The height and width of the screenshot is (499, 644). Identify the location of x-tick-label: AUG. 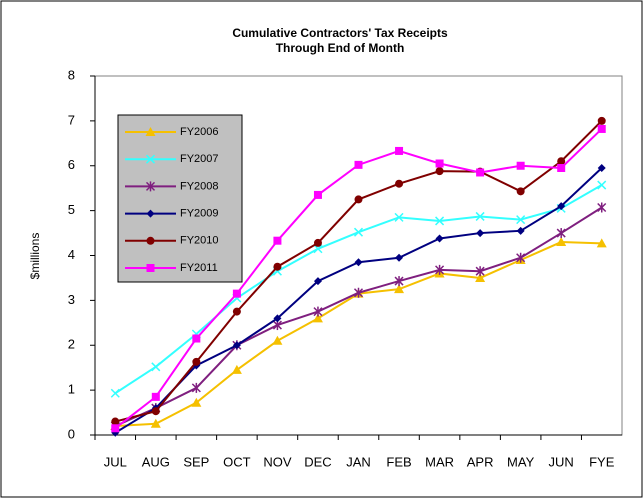
(156, 461).